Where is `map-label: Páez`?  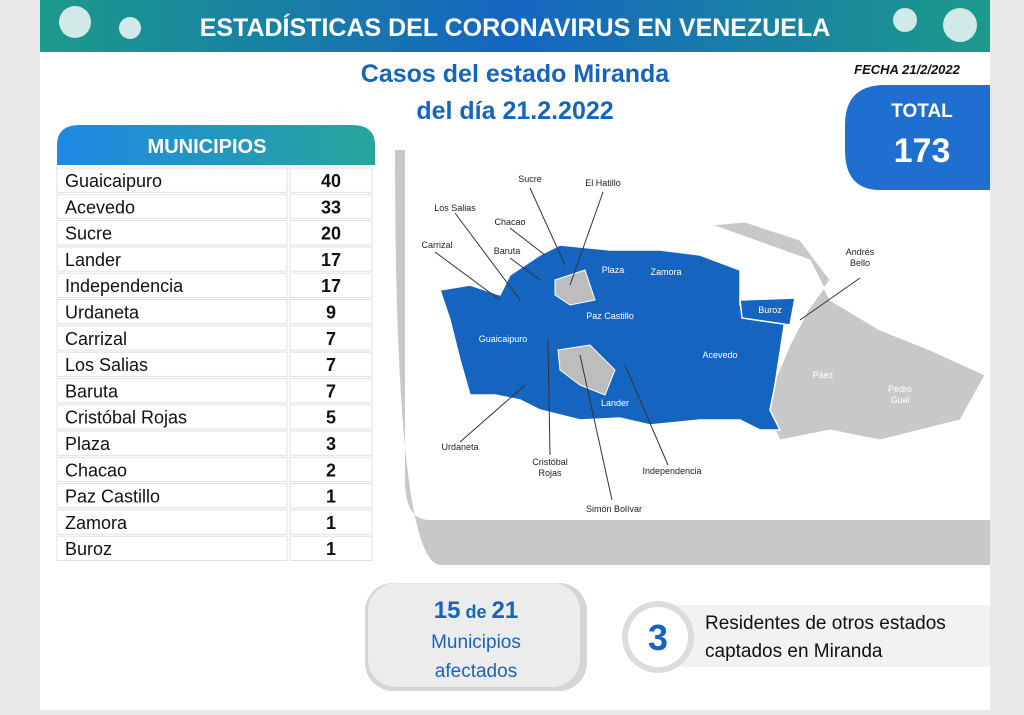 map-label: Páez is located at coordinates (823, 375).